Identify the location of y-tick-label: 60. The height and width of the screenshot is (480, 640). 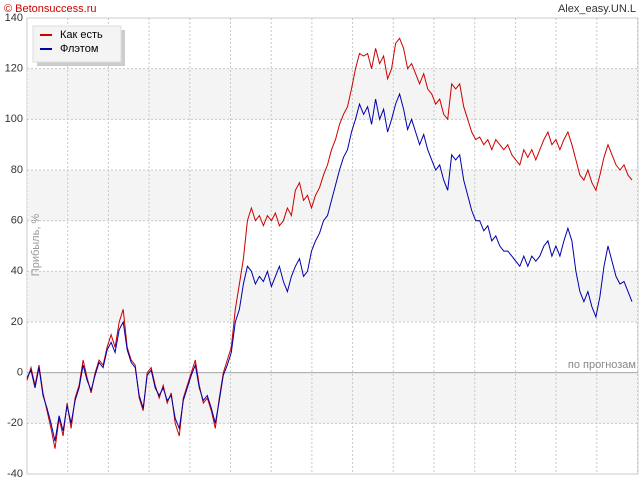
(17, 221).